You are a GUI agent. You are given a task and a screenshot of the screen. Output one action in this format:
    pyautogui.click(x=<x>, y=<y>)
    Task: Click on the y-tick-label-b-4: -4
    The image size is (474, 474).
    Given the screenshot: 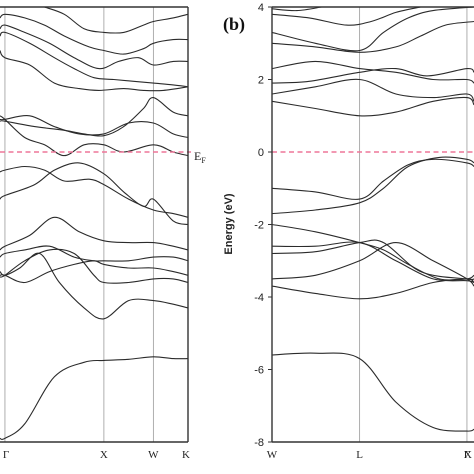 What is the action you would take?
    pyautogui.click(x=259, y=298)
    